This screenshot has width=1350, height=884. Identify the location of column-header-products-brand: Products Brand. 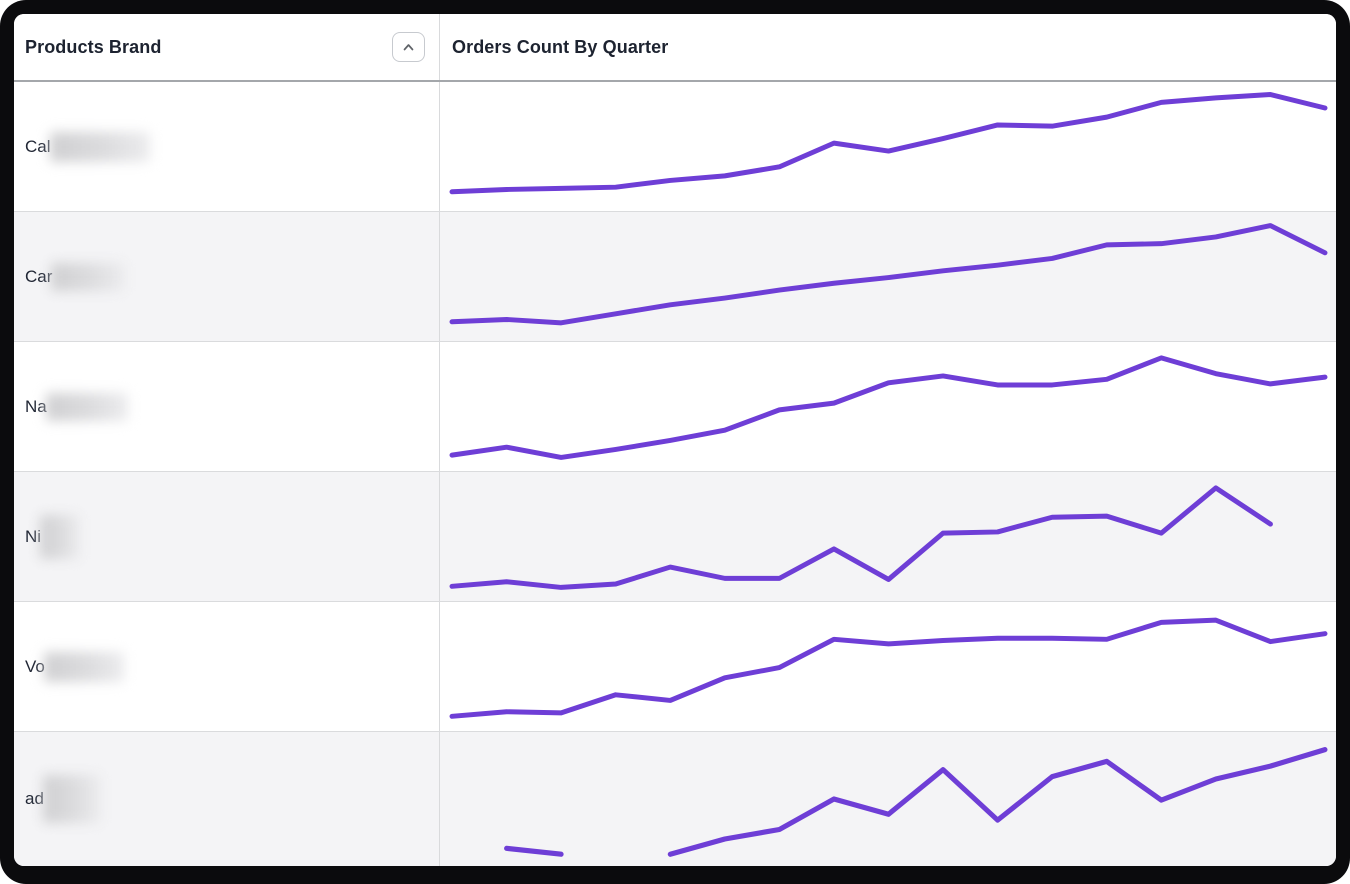
(227, 47).